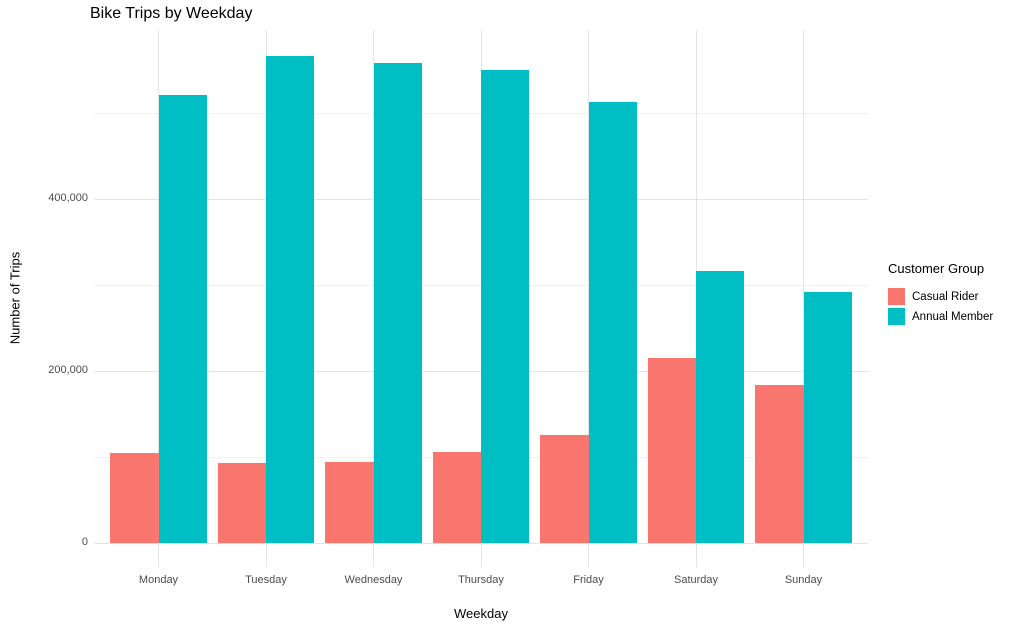  Describe the element at coordinates (68, 370) in the screenshot. I see `y-tick-label-200000: 200,000` at that location.